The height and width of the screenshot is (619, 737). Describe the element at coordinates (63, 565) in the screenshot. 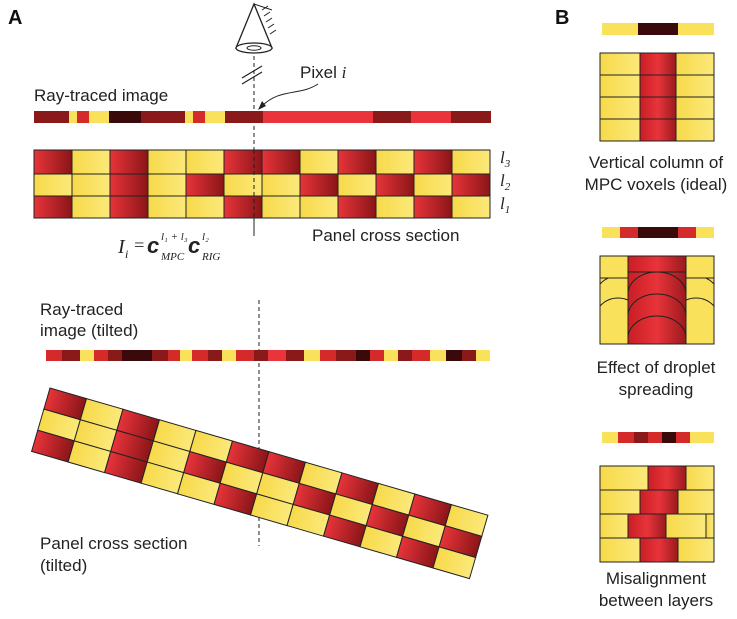

I see `tilted-panel-label-line2: (tilted)` at that location.